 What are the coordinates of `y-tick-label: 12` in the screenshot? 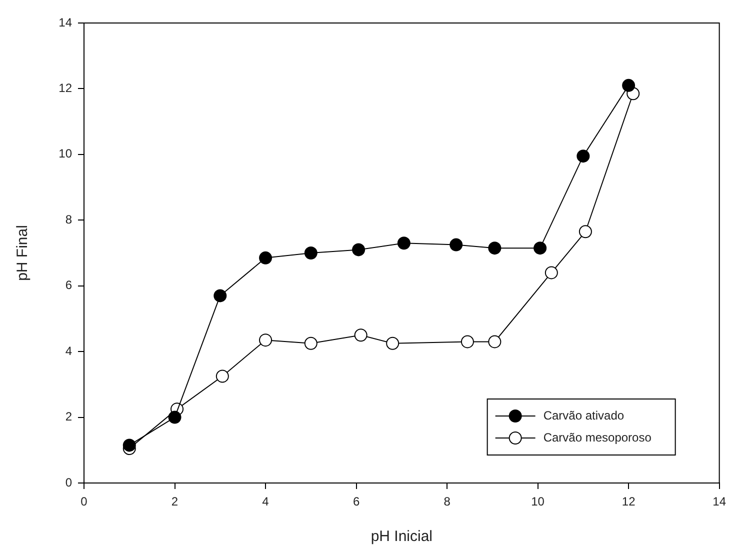 It's located at (65, 88).